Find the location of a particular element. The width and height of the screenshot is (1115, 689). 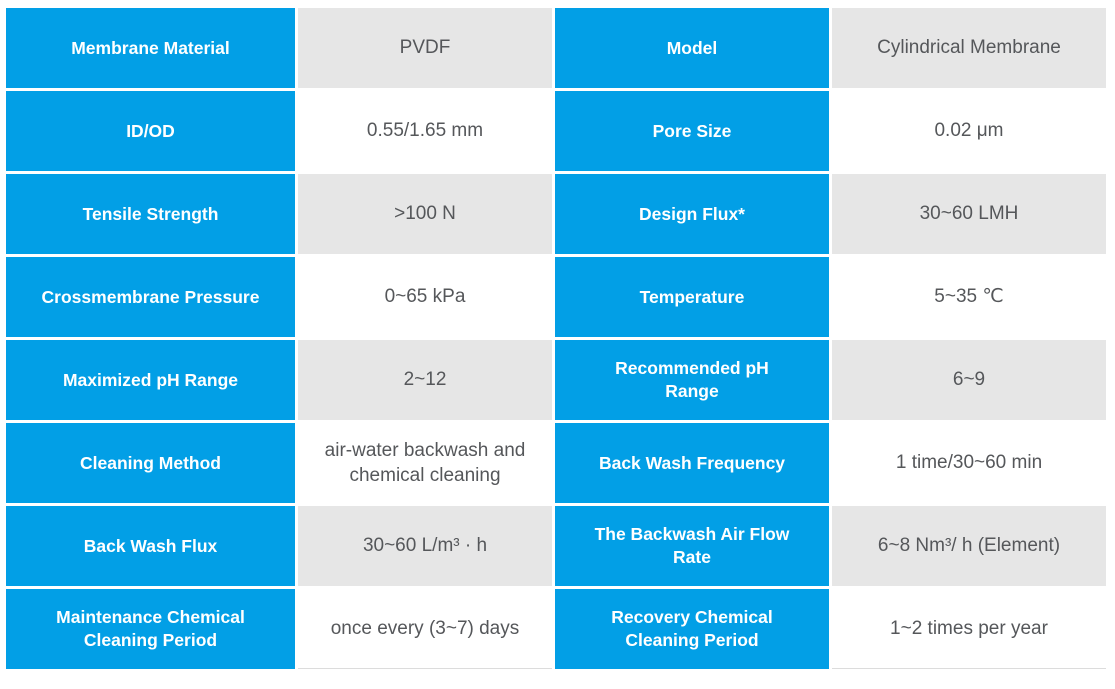

spec-label-cell: Temperature is located at coordinates (692, 297).